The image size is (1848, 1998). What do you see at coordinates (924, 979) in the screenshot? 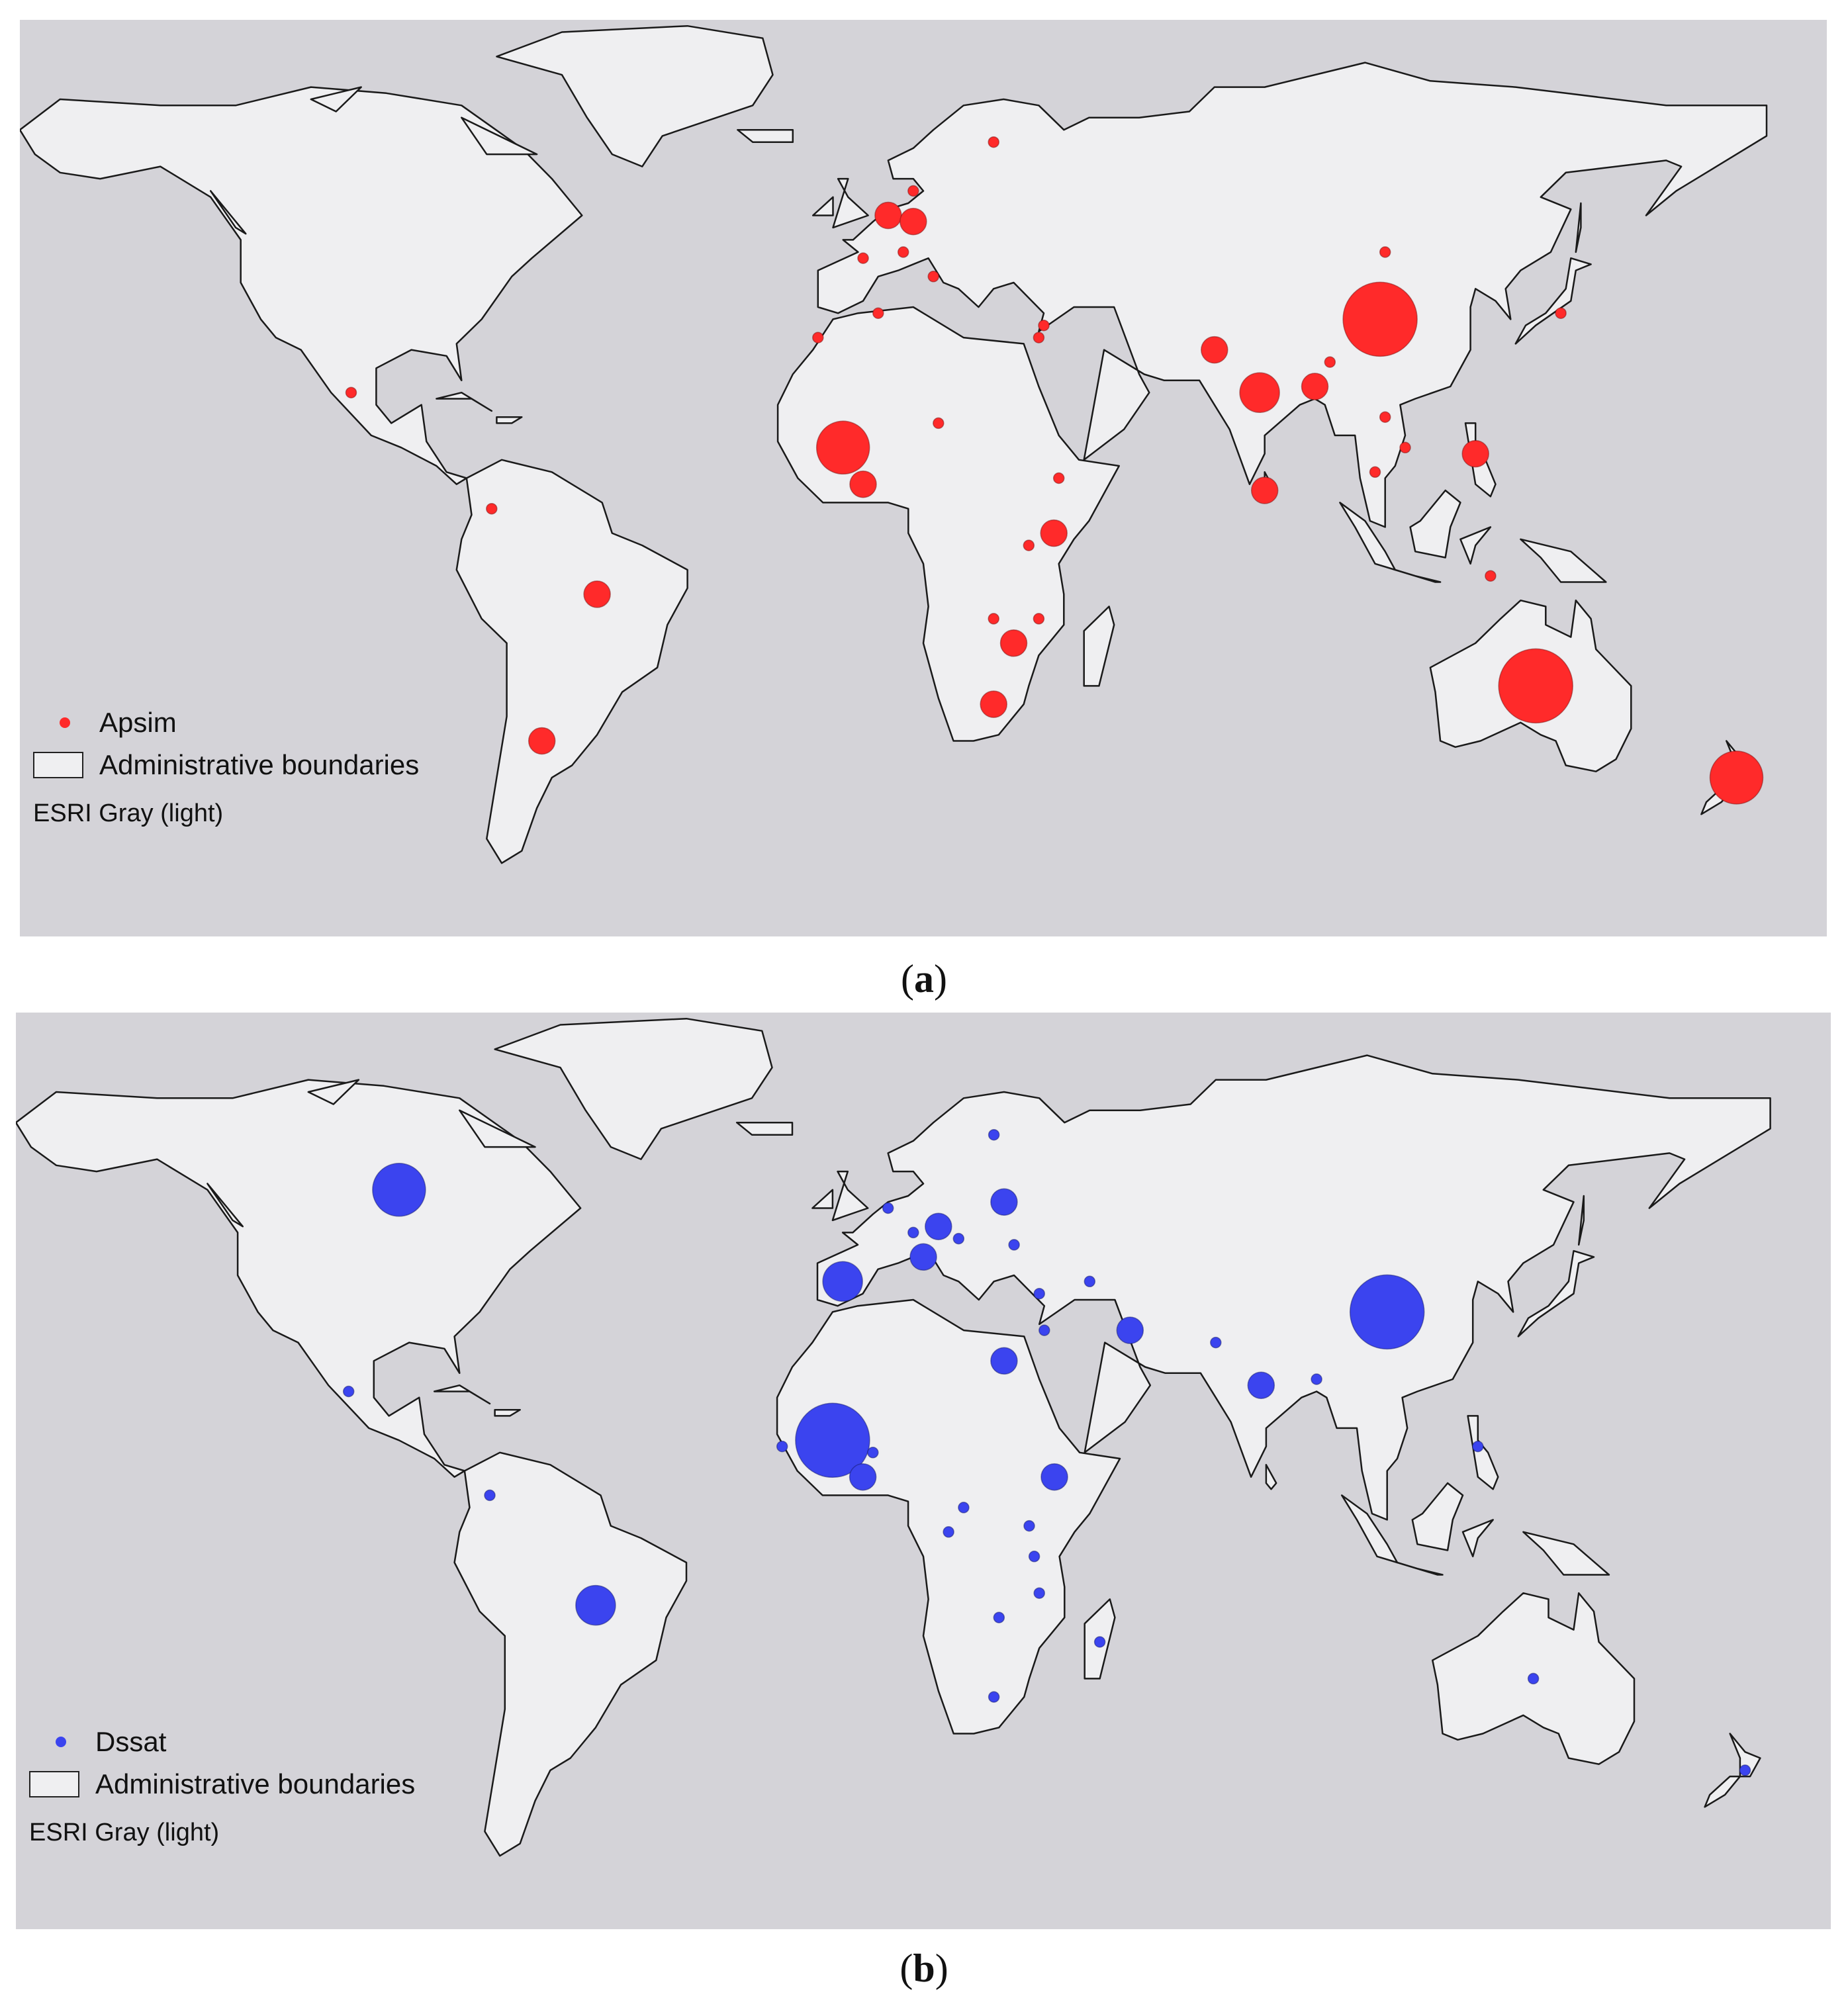
I see `caption-a: (a)` at bounding box center [924, 979].